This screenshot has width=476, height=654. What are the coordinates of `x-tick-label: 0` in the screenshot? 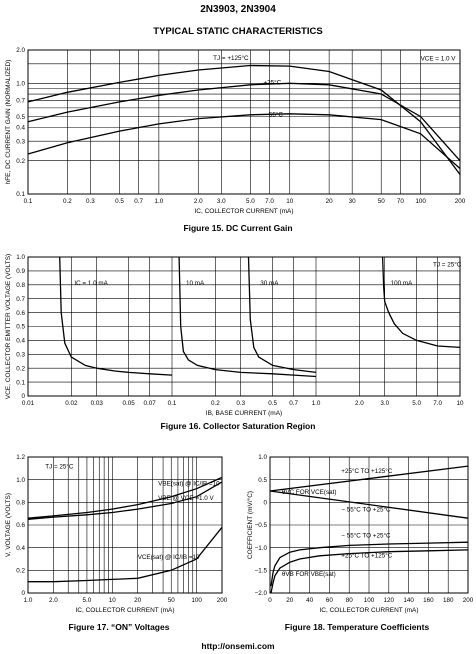 It's located at (270, 600).